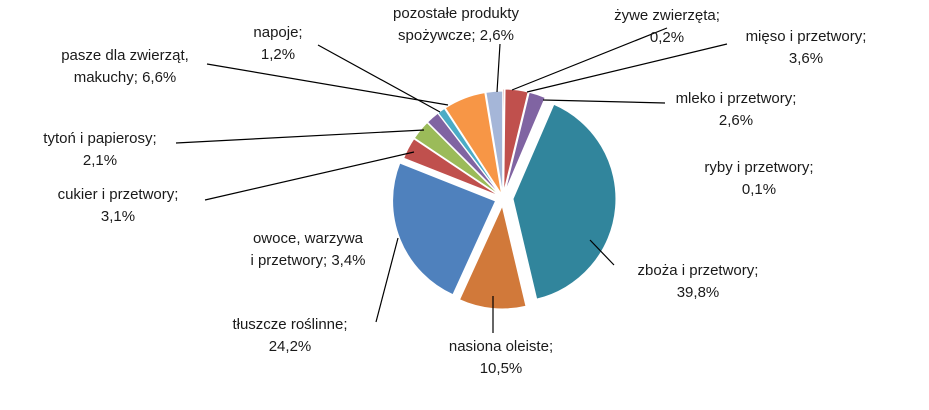  I want to click on slice-data-label: tytoń i papierosy; 2,1%, so click(99, 149).